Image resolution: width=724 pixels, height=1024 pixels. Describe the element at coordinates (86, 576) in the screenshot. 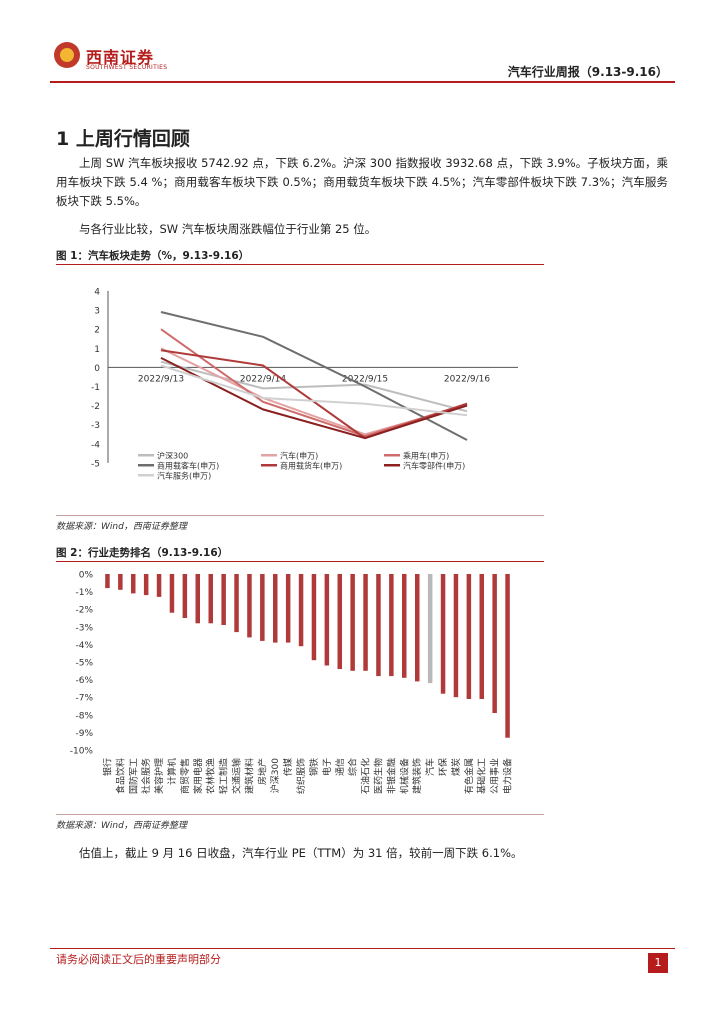

I see `y-tick-label: 0%` at that location.